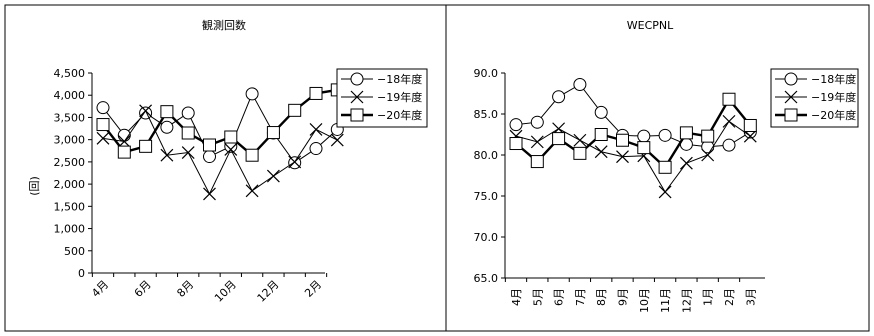  I want to click on x-tick-label: 6月, so click(559, 297).